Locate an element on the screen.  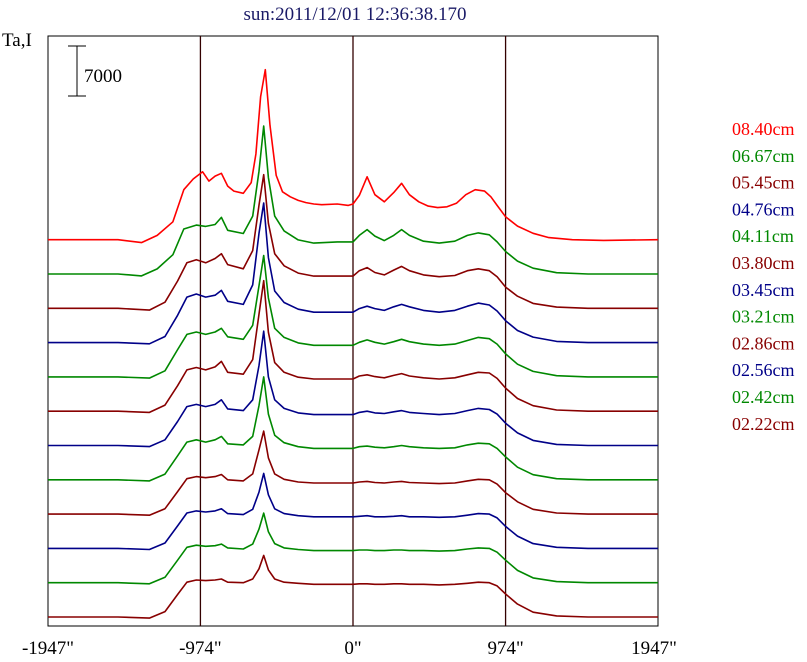
scale-bar is located at coordinates (77, 71).